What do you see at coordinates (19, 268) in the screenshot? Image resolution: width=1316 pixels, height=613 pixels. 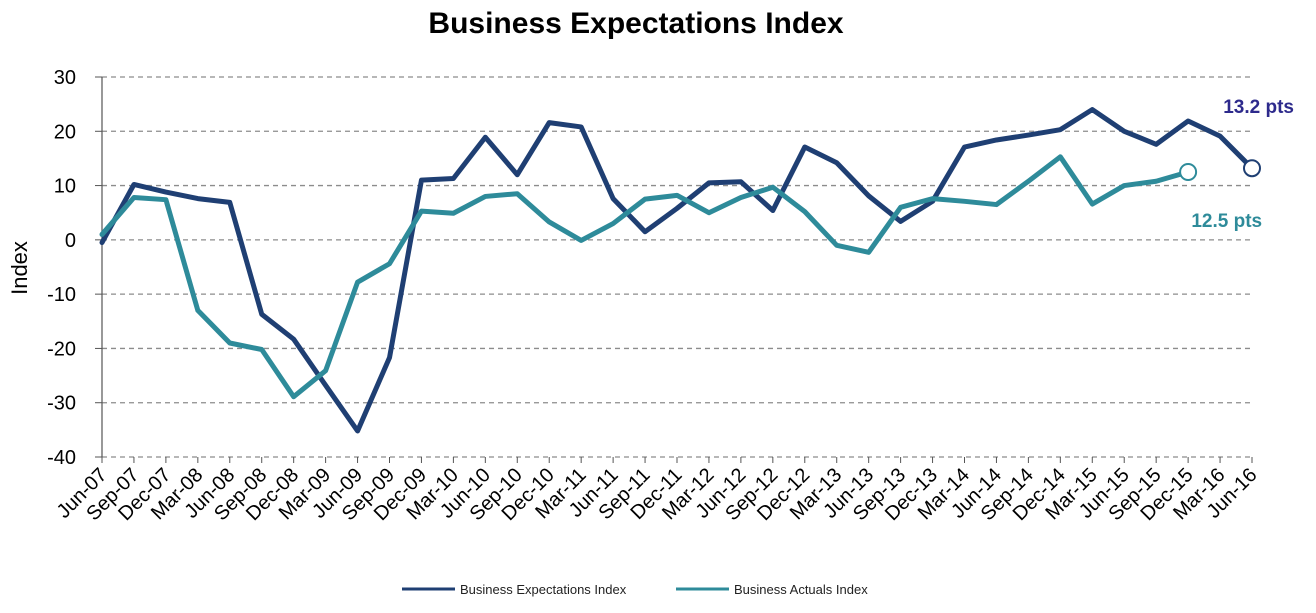 I see `y-axis-label: Index` at bounding box center [19, 268].